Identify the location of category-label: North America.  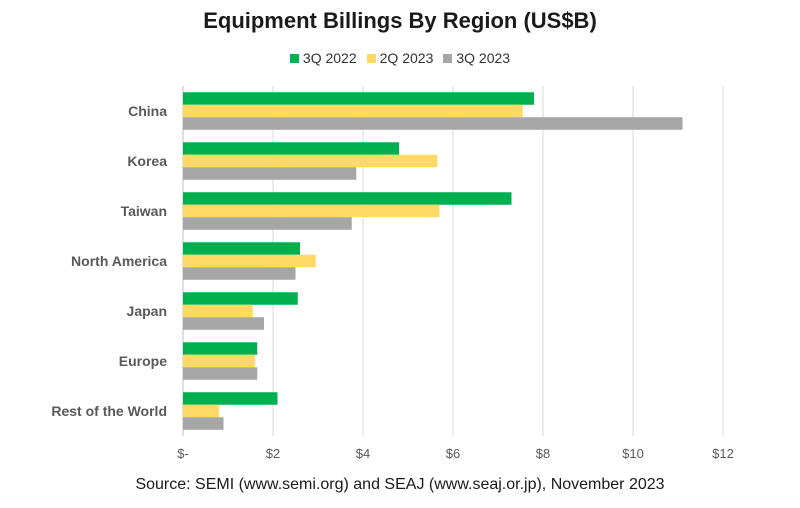
(119, 261).